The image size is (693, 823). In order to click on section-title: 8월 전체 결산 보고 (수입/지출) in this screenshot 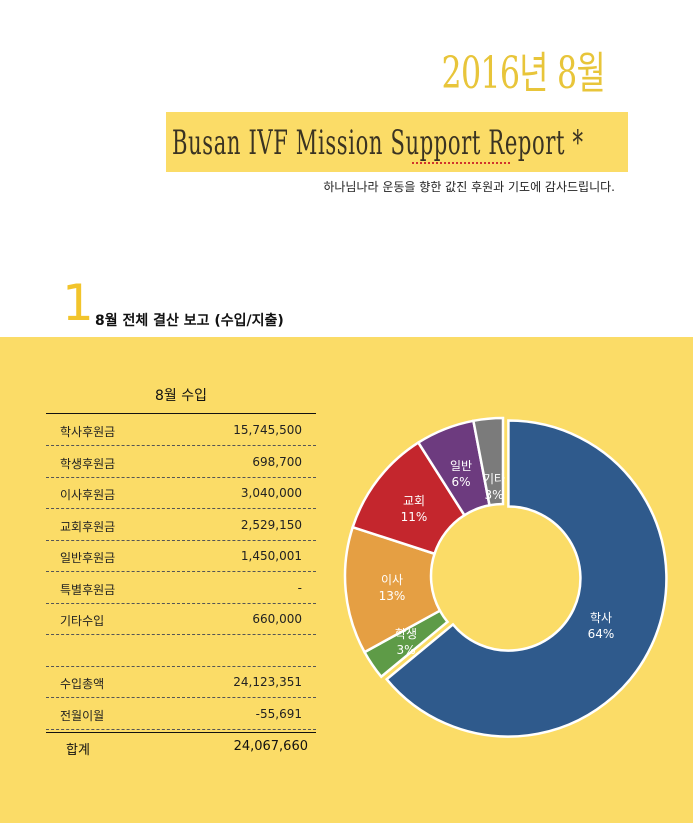, I will do `click(189, 321)`.